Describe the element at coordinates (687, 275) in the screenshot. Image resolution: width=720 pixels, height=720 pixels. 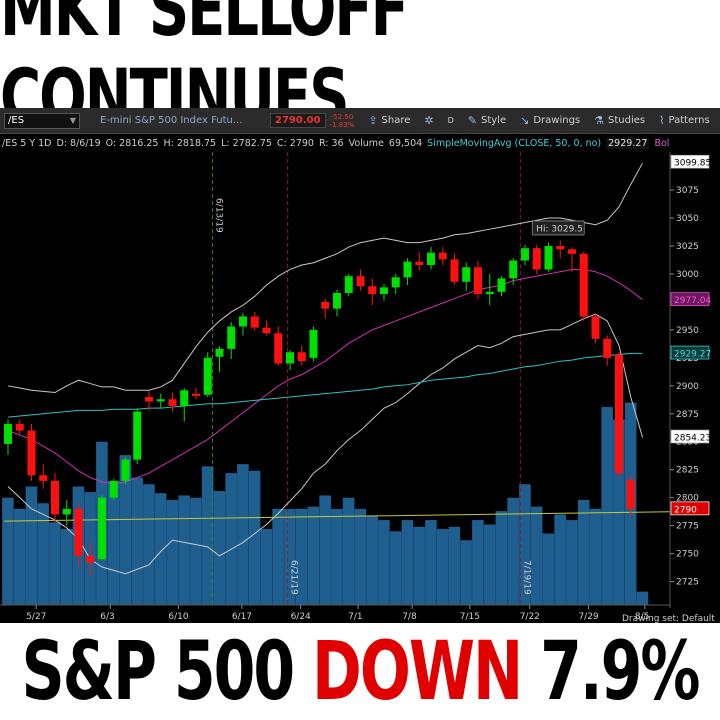
I see `y-axis-tick-label: 3000` at that location.